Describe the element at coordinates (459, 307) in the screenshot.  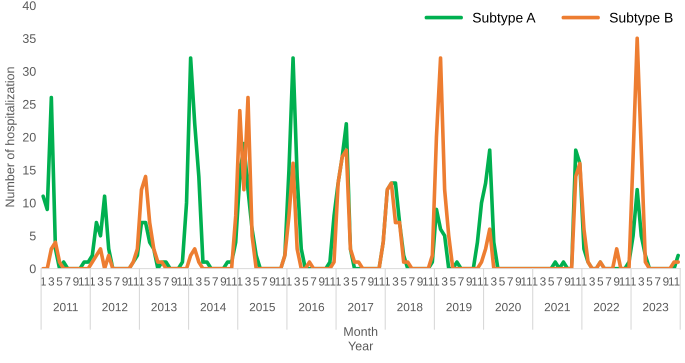
I see `text: 2019` at that location.